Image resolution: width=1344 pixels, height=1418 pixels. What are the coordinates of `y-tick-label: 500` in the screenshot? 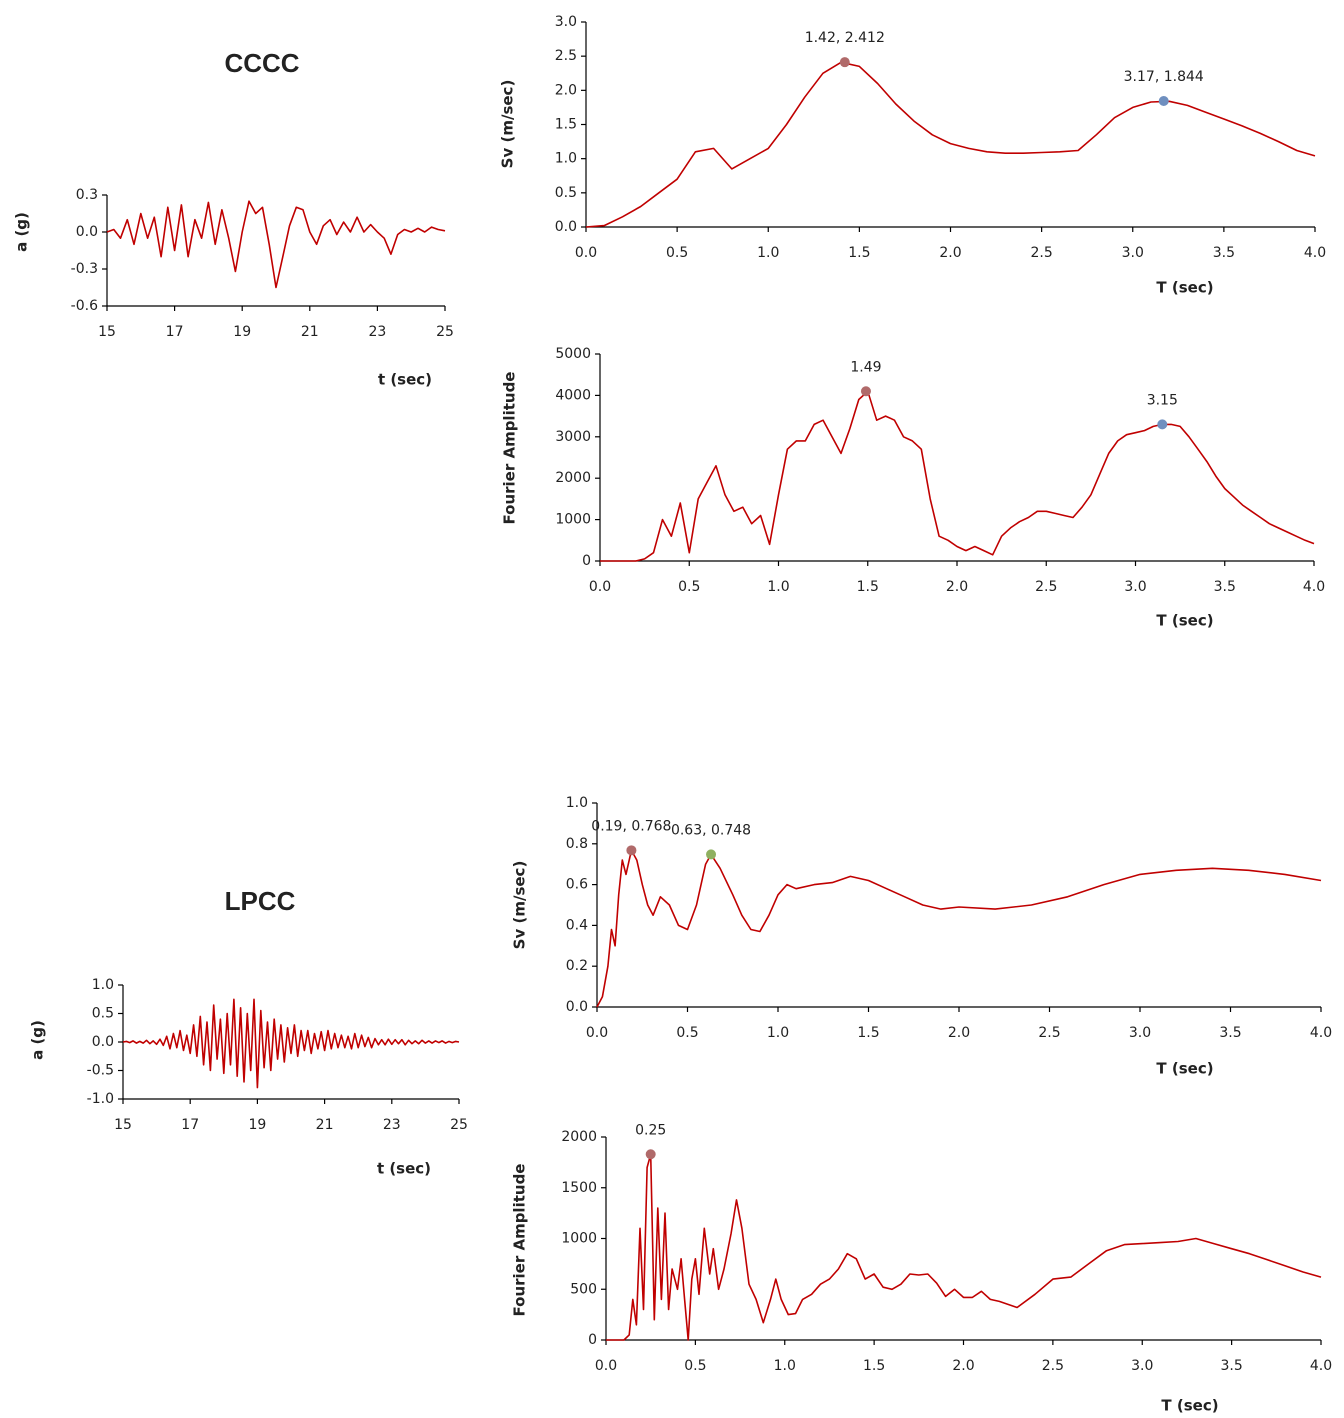 It's located at (583, 1289).